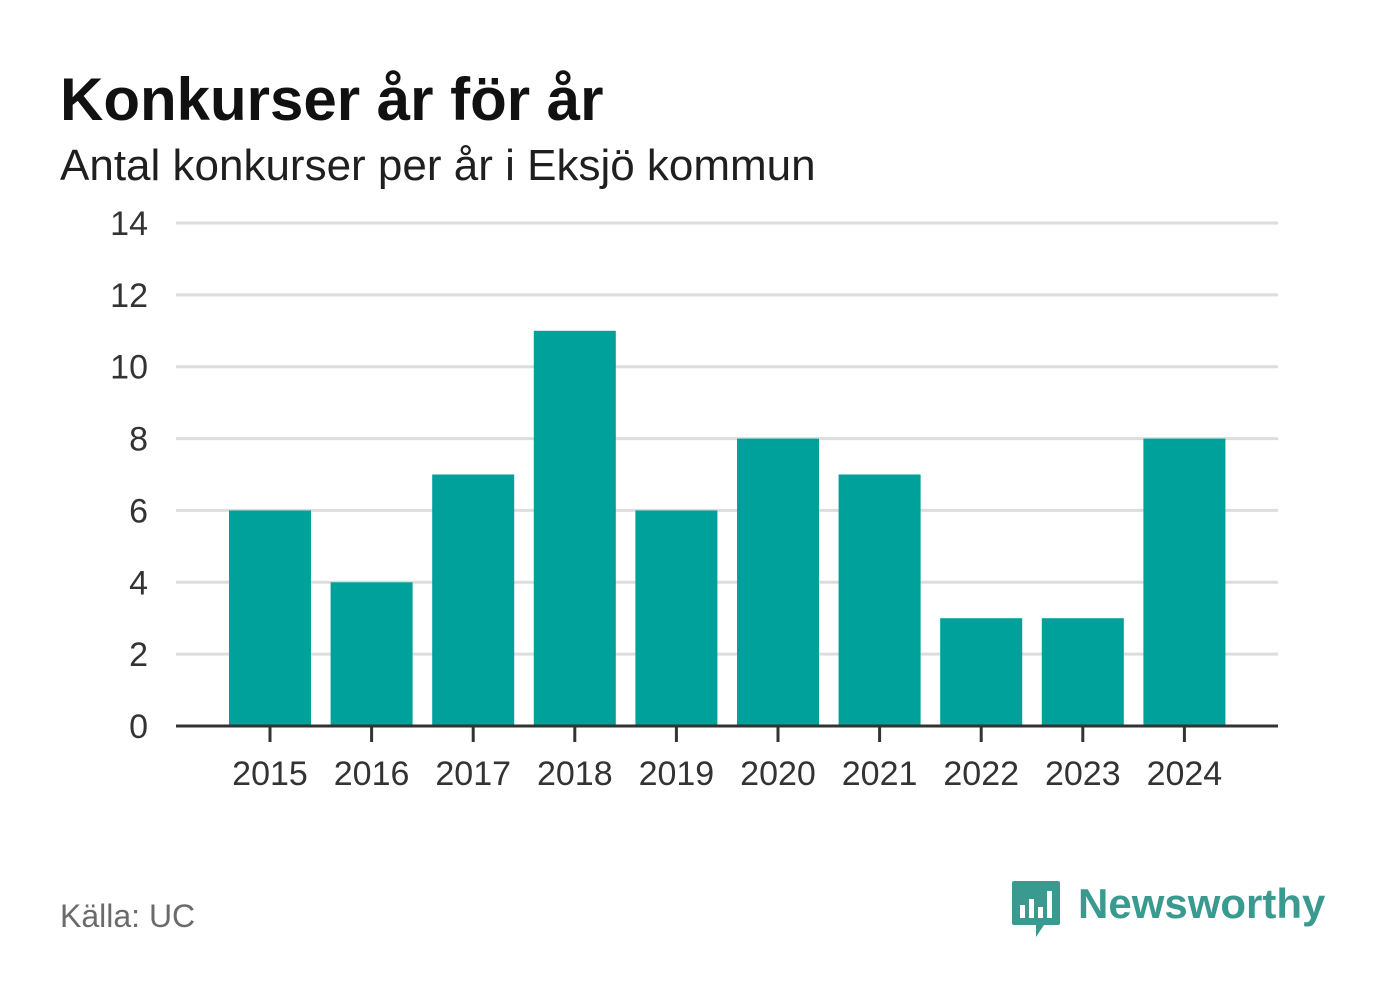 Image resolution: width=1382 pixels, height=999 pixels. I want to click on bar-2021, so click(879, 600).